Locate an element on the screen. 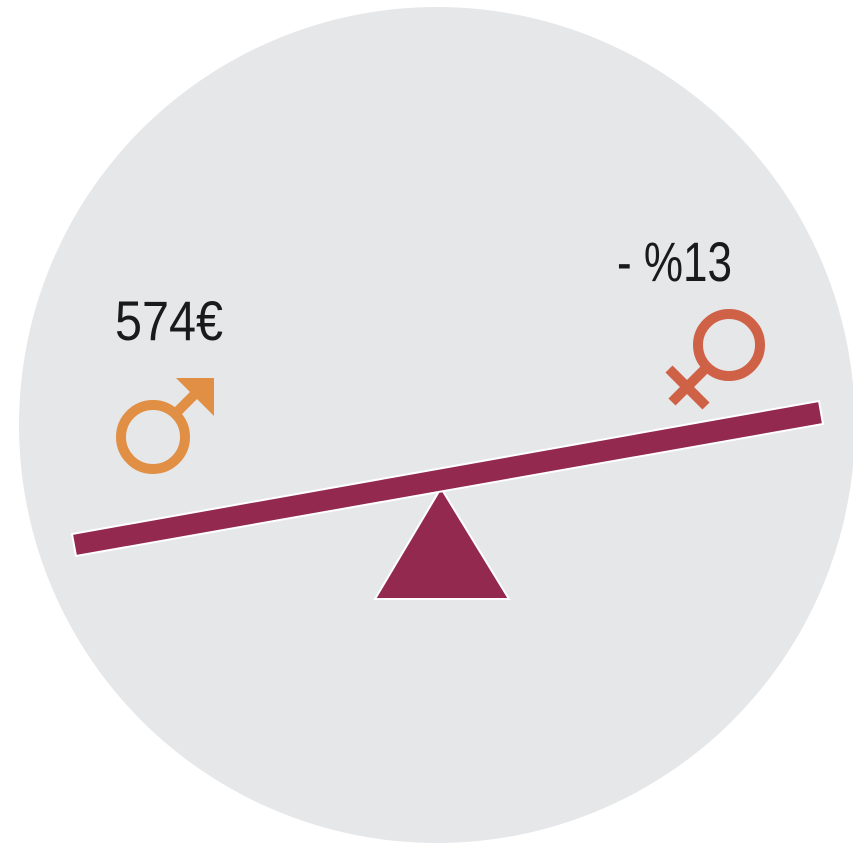 This screenshot has height=846, width=853. fulcrum is located at coordinates (442, 543).